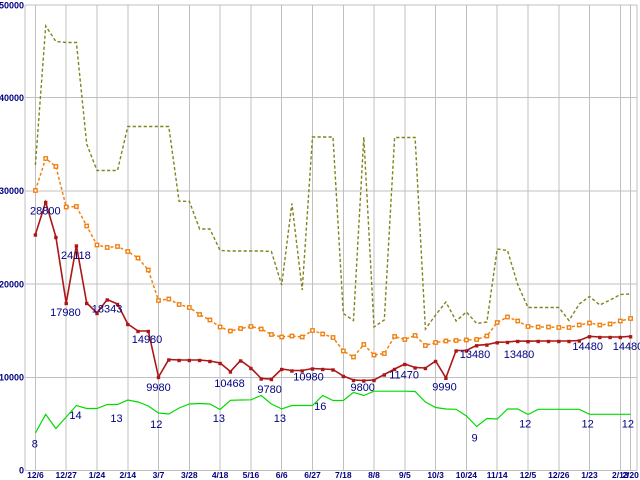 The image size is (640, 480). Describe the element at coordinates (282, 475) in the screenshot. I see `svg-text: 6/6` at that location.